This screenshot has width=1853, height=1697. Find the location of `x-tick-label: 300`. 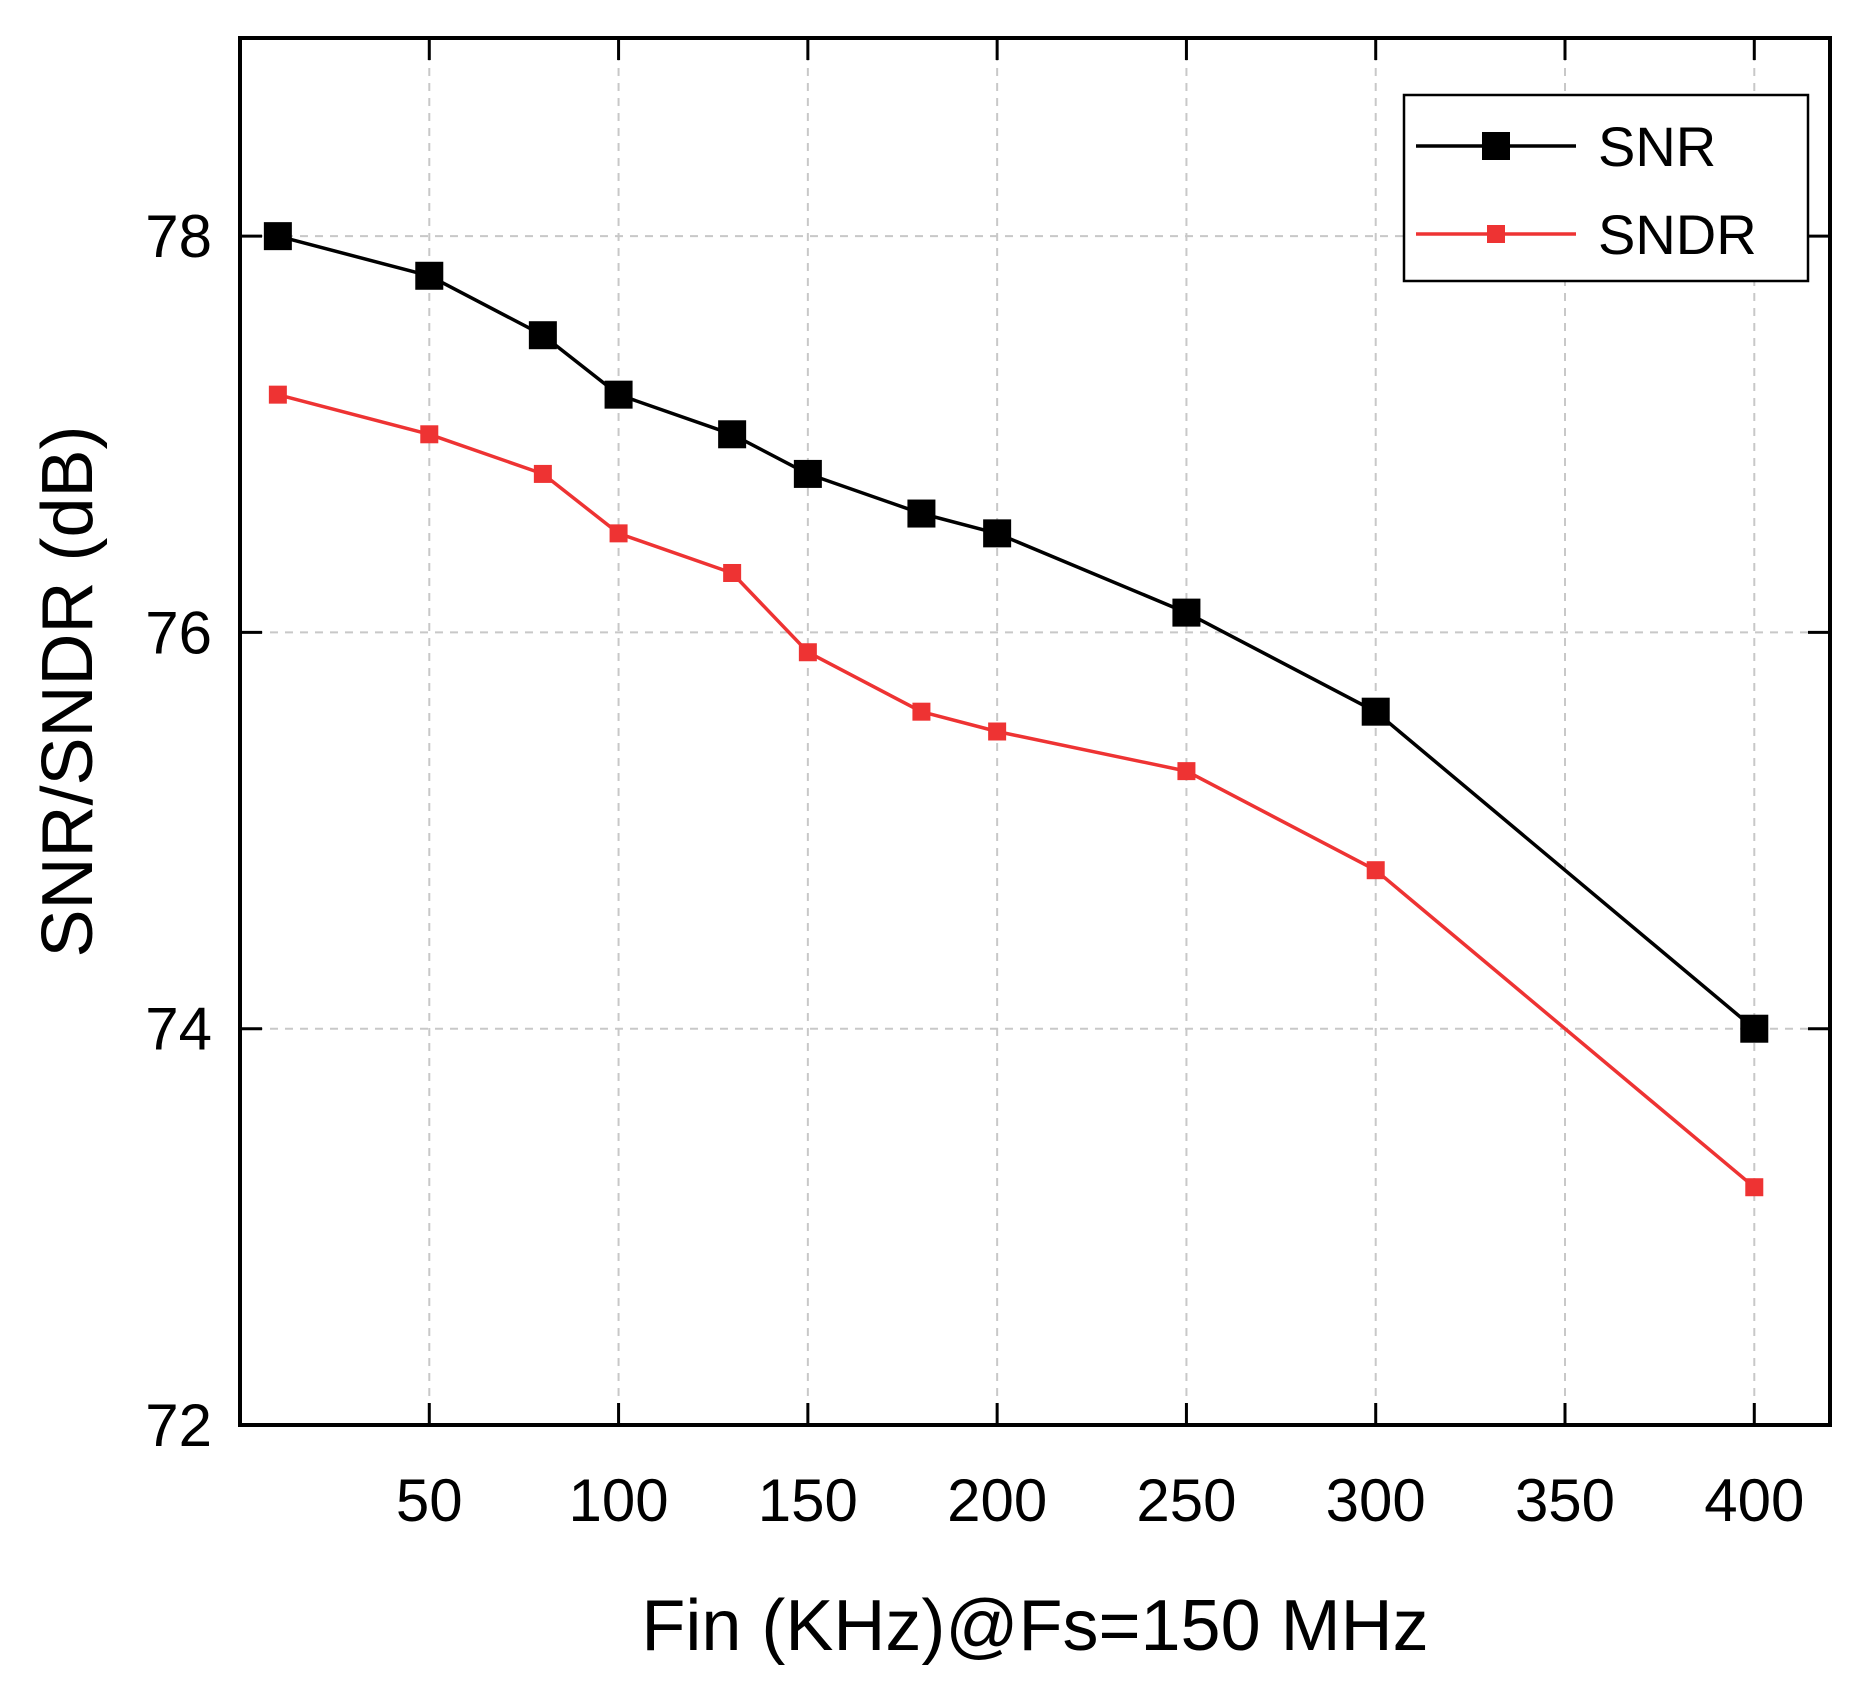

x-tick-label: 300 is located at coordinates (1376, 1500).